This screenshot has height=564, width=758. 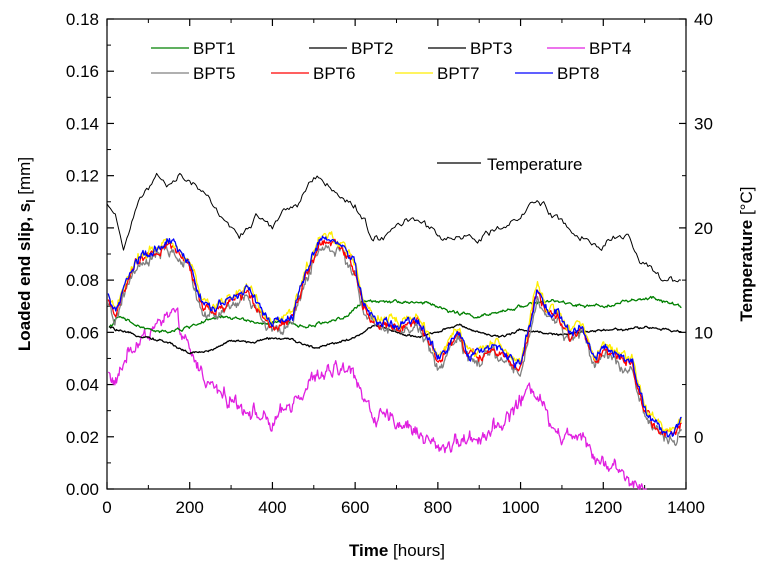 What do you see at coordinates (82, 176) in the screenshot?
I see `y-left-tick-label: 0.12` at bounding box center [82, 176].